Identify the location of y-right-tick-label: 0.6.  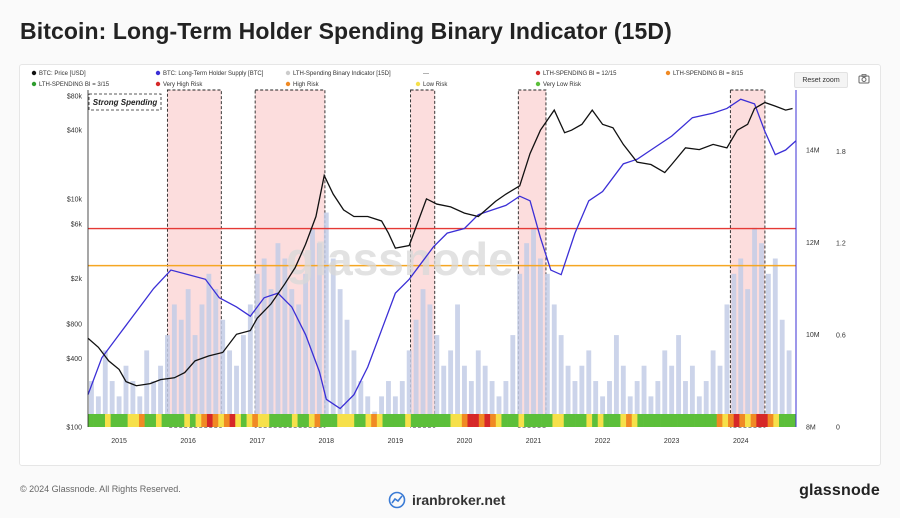
(841, 336).